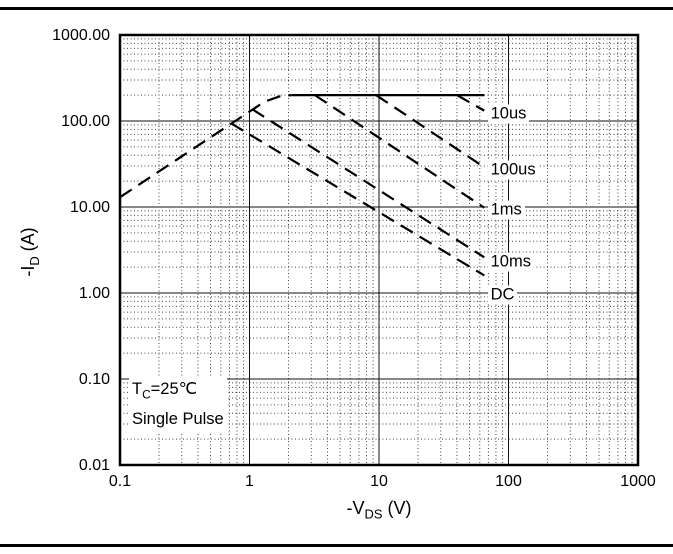 The image size is (673, 554). Describe the element at coordinates (81, 35) in the screenshot. I see `y-tick-label: 1000.00` at that location.